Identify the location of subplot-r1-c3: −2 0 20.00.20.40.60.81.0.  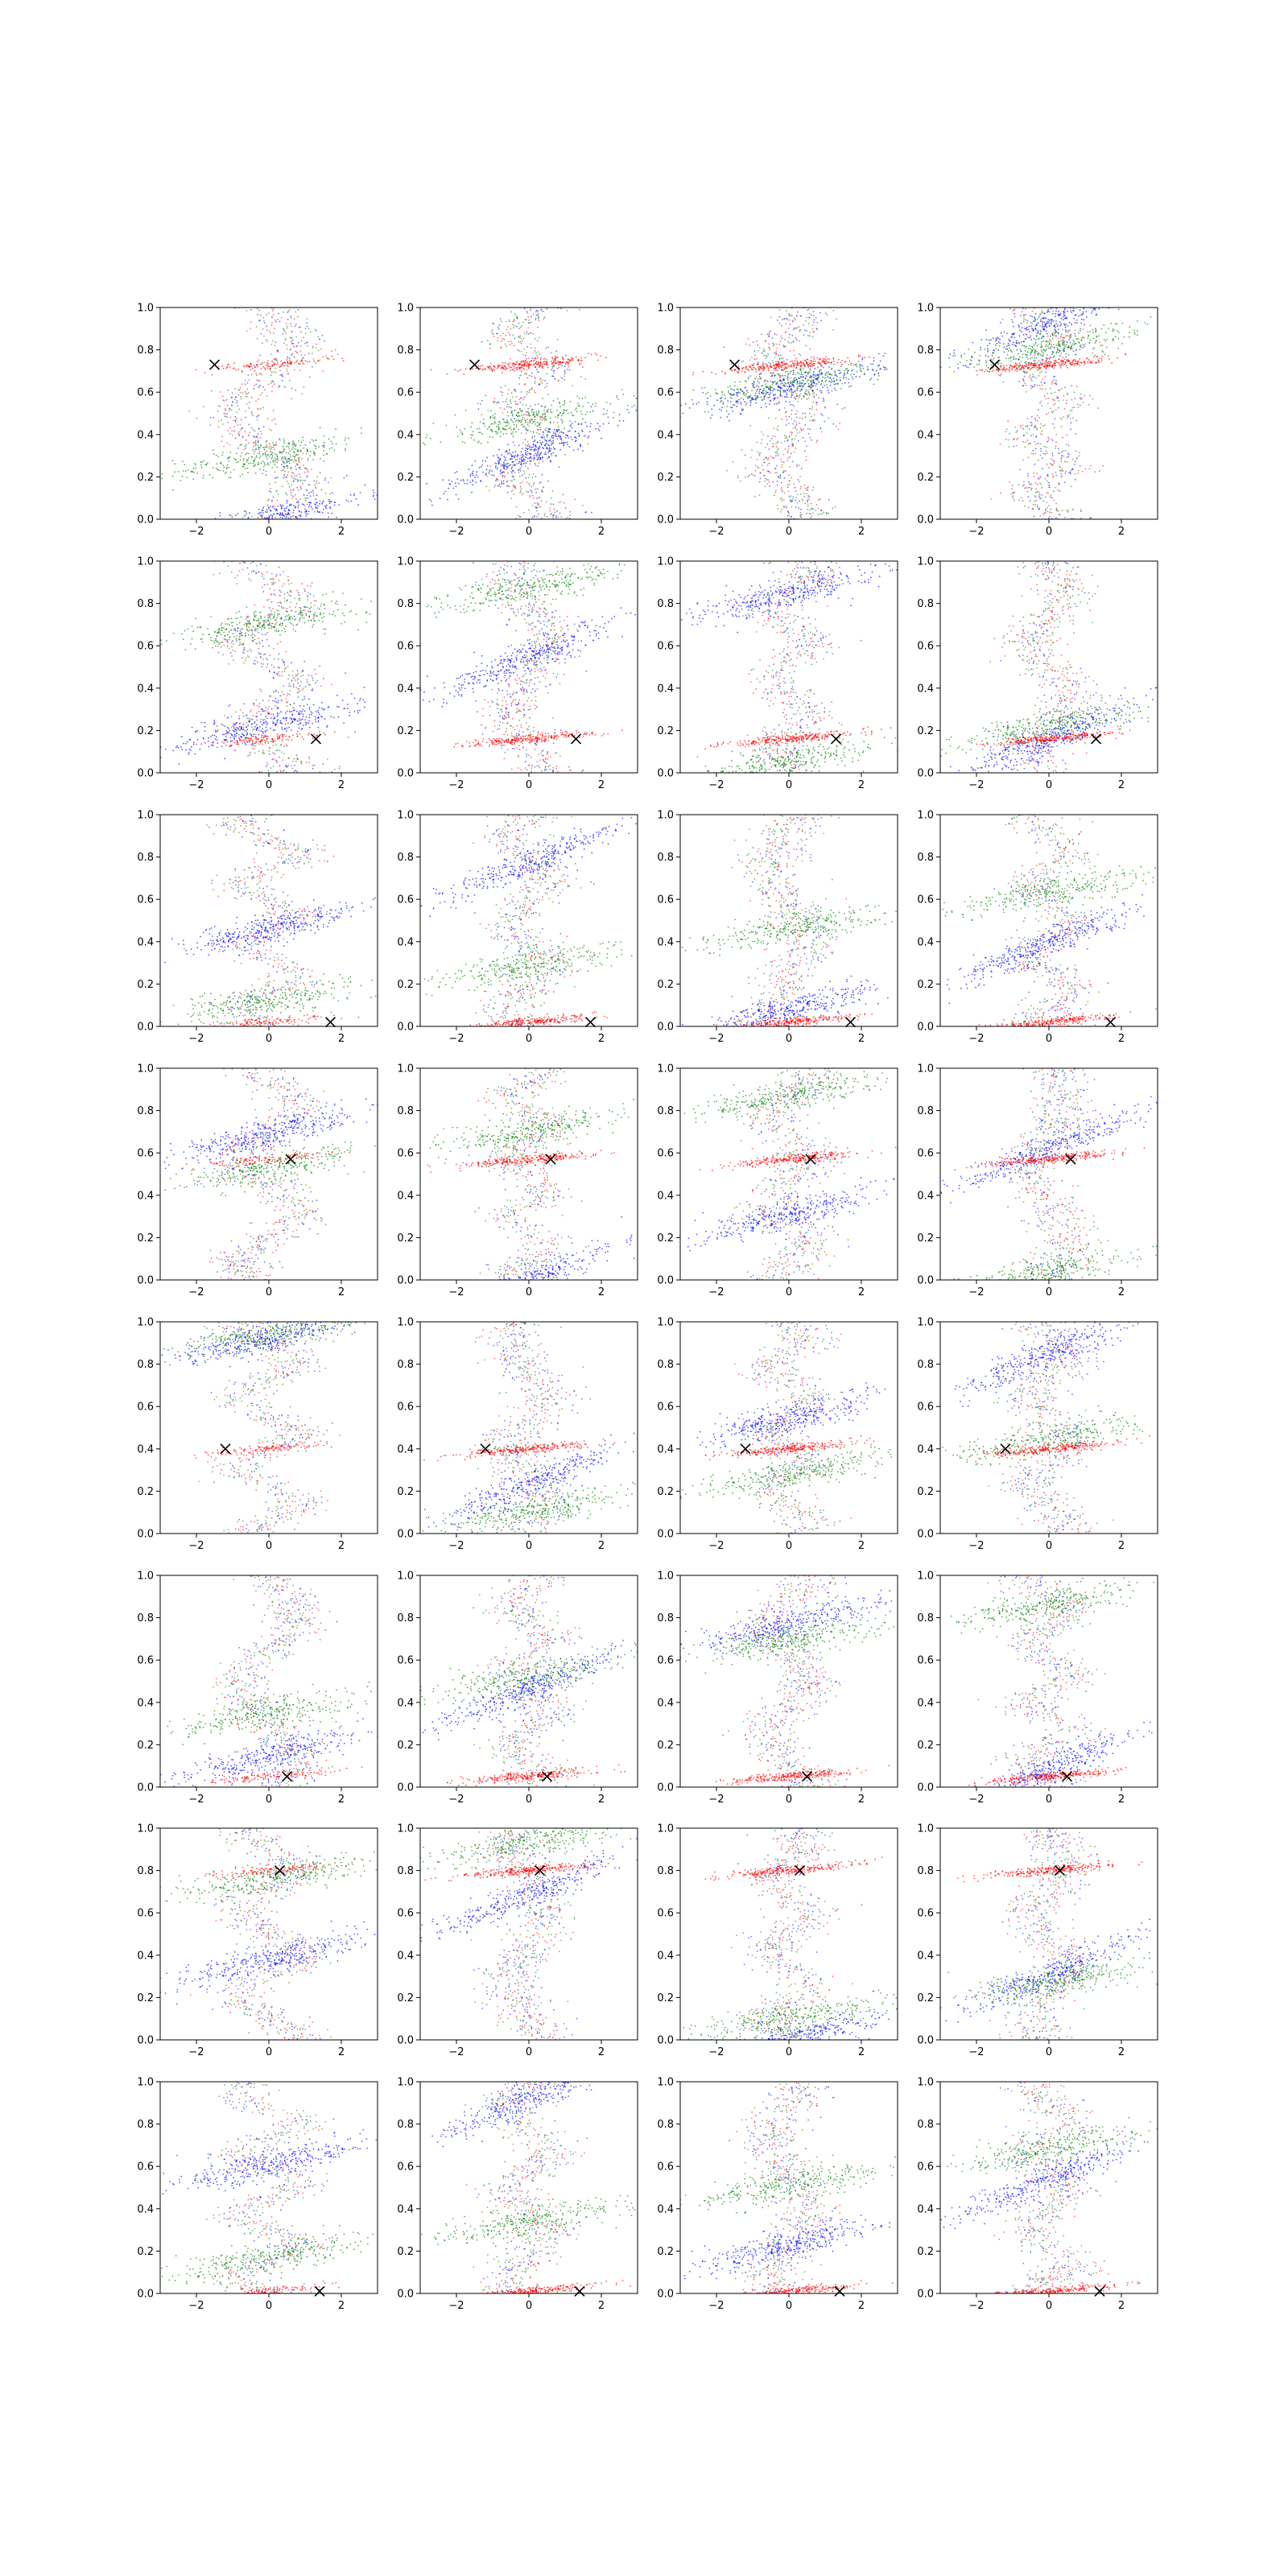
(783, 421).